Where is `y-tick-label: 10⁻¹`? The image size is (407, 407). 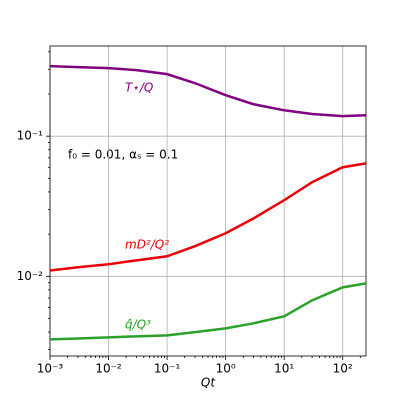 y-tick-label: 10⁻¹ is located at coordinates (30, 136).